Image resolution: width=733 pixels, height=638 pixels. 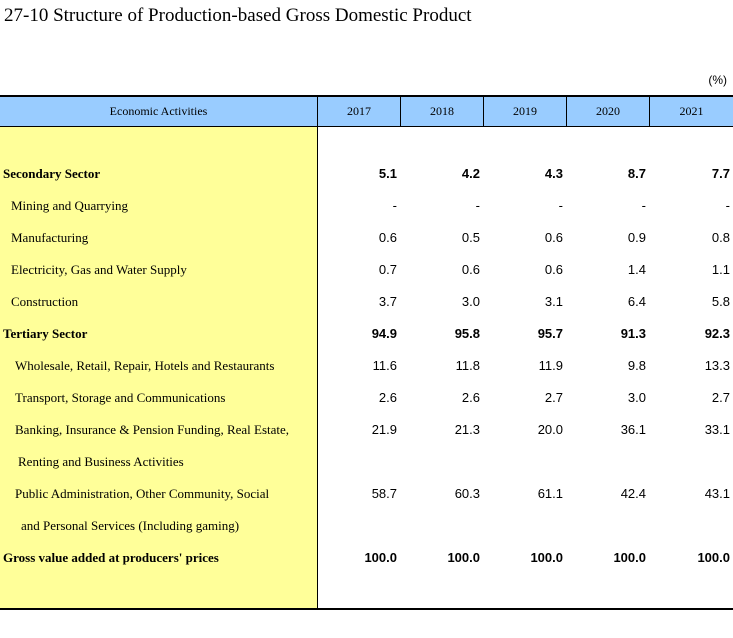 What do you see at coordinates (101, 461) in the screenshot?
I see `row-label: Renting and Business Activities` at bounding box center [101, 461].